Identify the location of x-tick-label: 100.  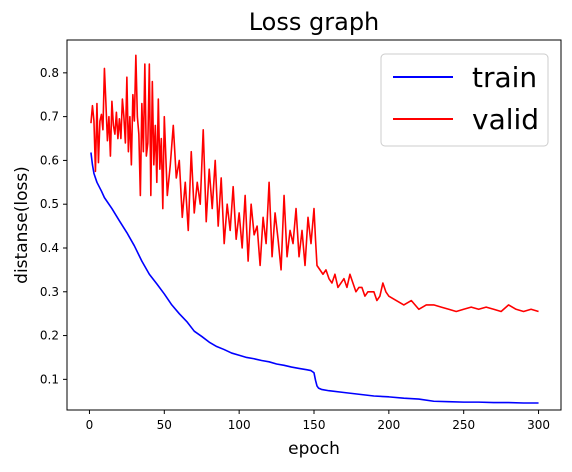
(239, 425).